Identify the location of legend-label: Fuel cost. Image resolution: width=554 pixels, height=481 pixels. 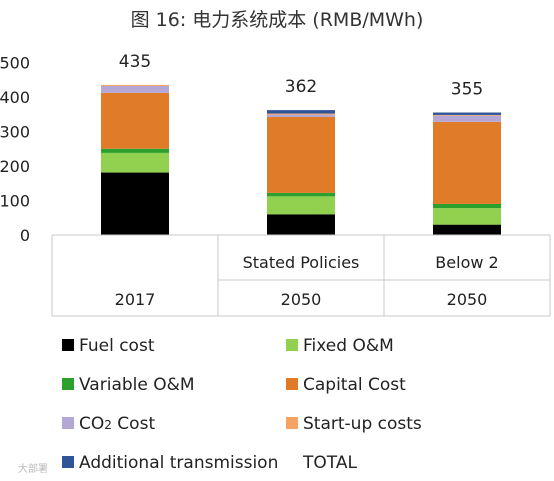
(117, 346).